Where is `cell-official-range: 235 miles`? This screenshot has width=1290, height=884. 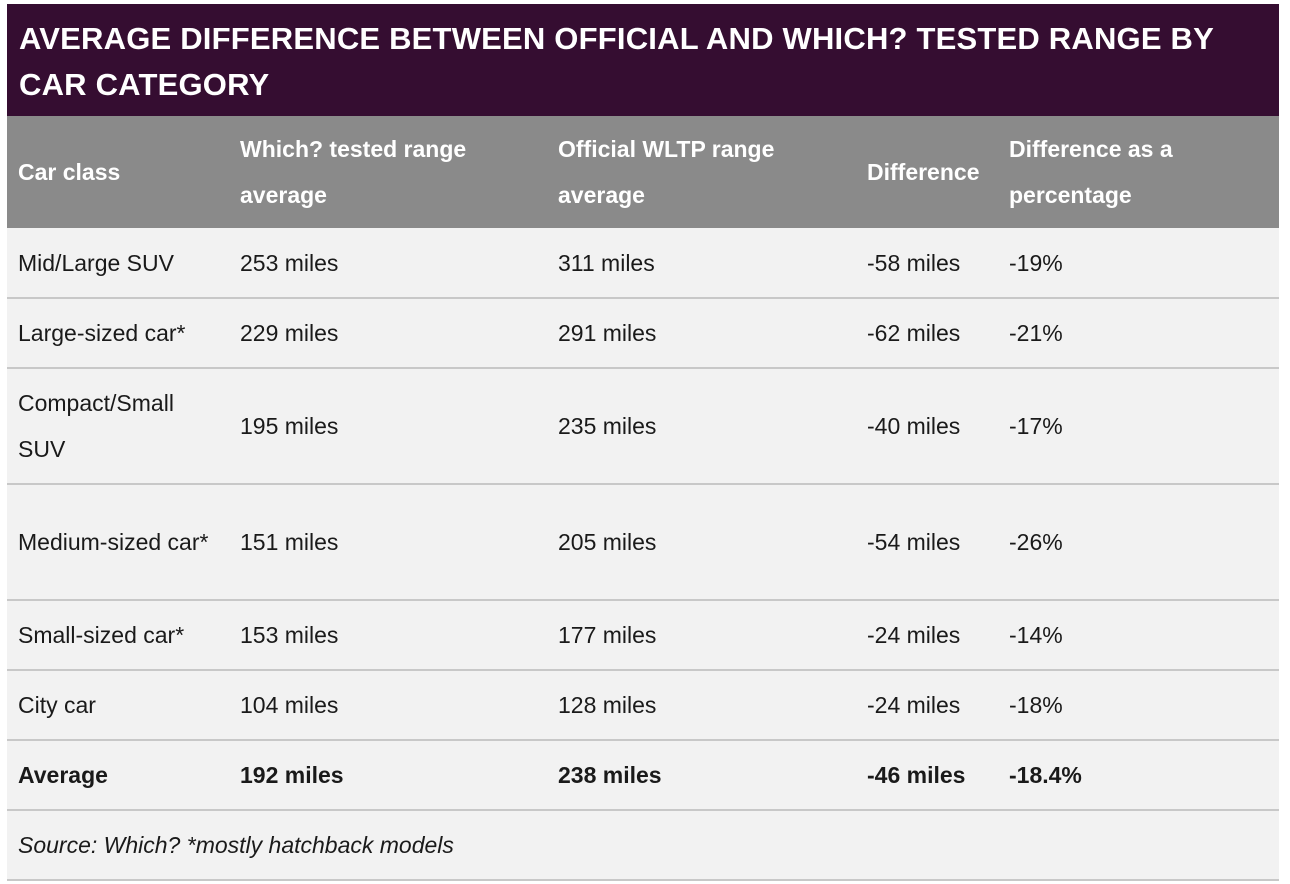
cell-official-range: 235 miles is located at coordinates (701, 426).